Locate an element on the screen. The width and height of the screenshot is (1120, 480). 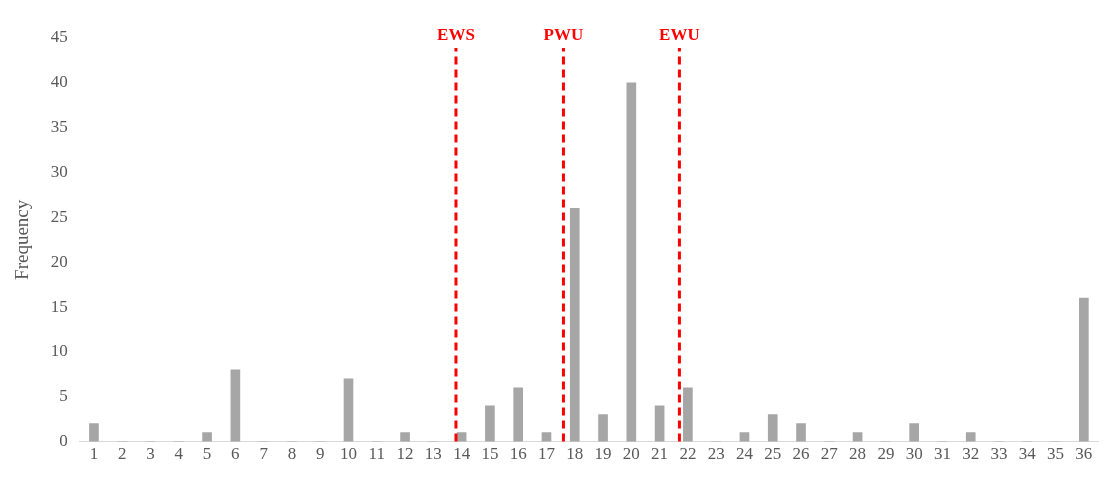
y-tick-label: 45 is located at coordinates (59, 37).